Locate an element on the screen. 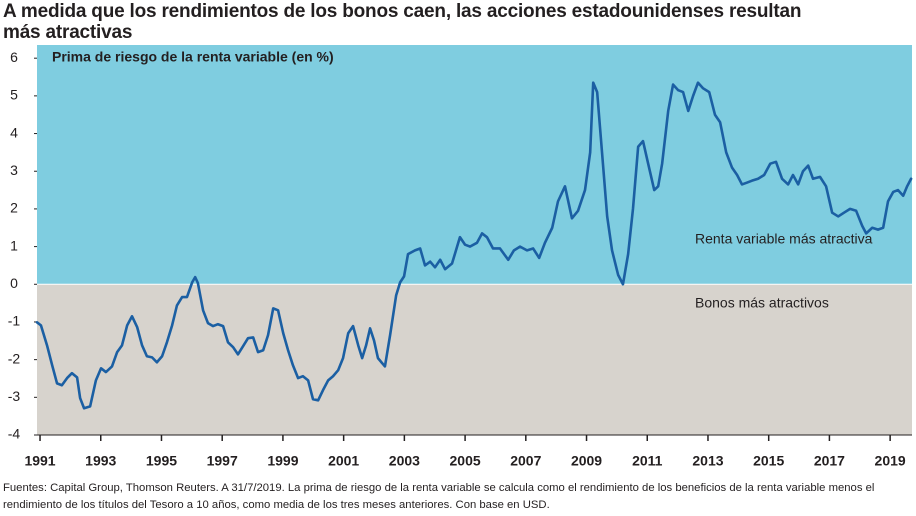 The width and height of the screenshot is (916, 516). x-tick-label: 2005 is located at coordinates (465, 461).